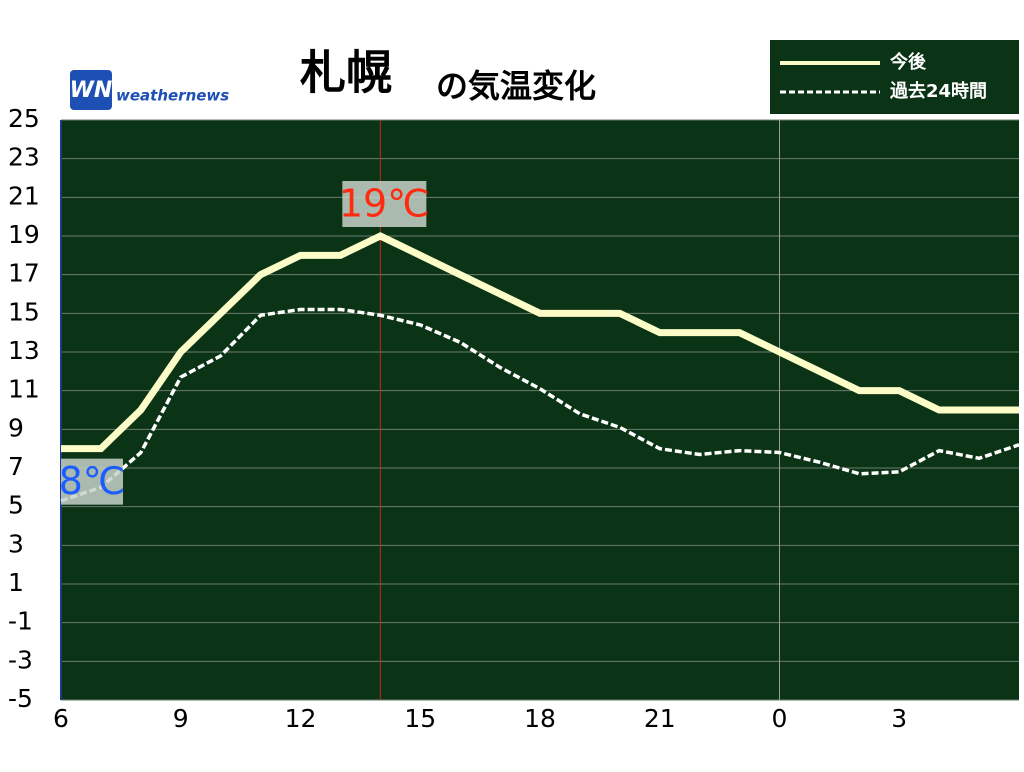 This screenshot has height=772, width=1024. Describe the element at coordinates (172, 96) in the screenshot. I see `logo-text: weathernews` at that location.